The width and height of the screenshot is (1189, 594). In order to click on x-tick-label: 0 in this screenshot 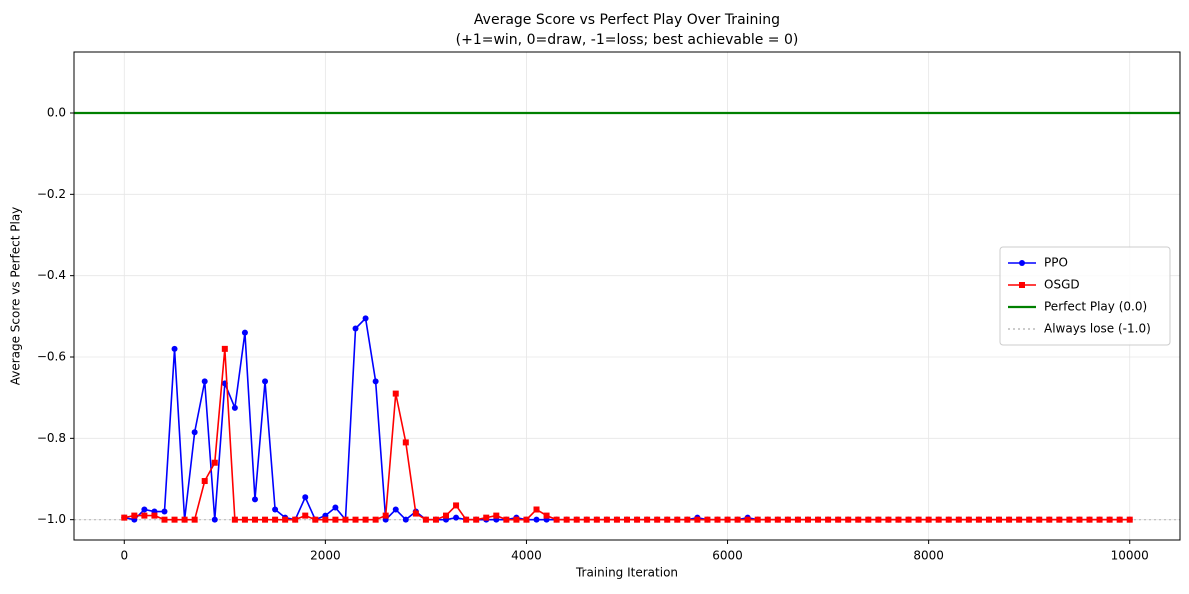, I will do `click(124, 556)`.